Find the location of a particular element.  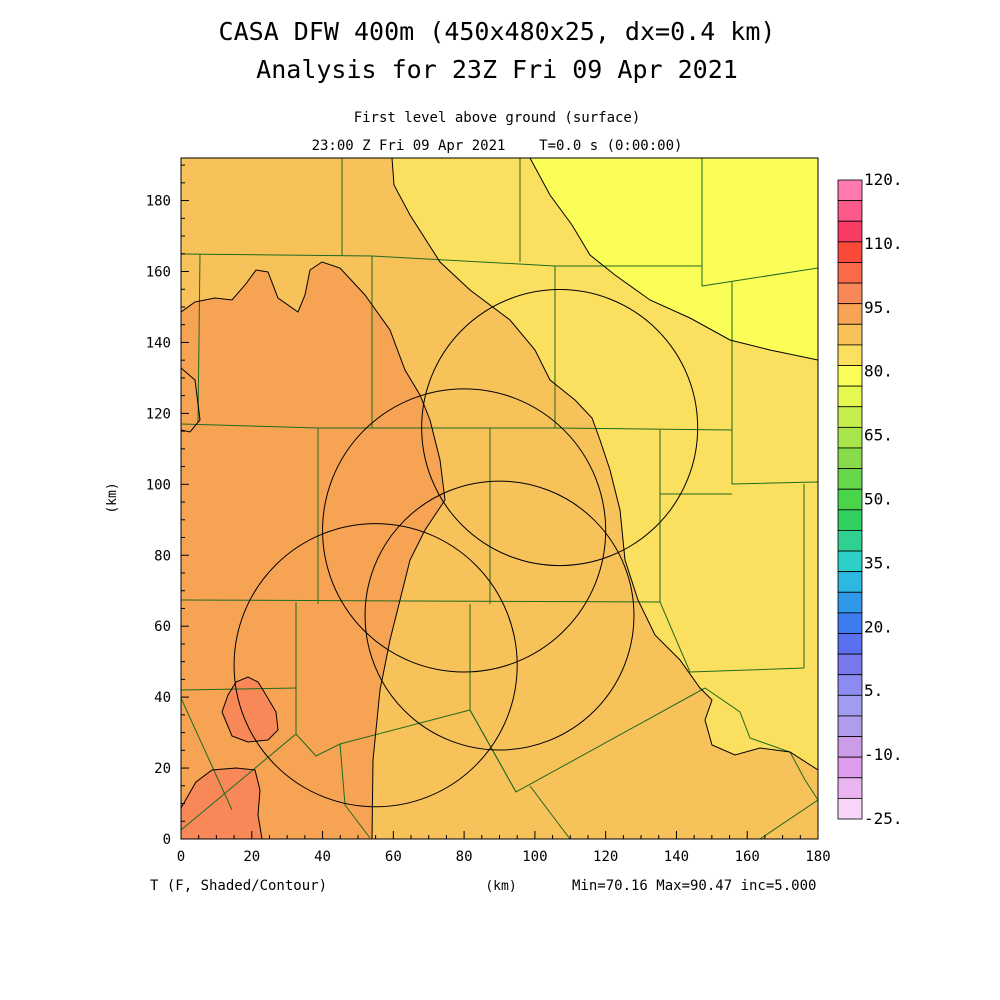

x-tick-label: 60 is located at coordinates (393, 857).